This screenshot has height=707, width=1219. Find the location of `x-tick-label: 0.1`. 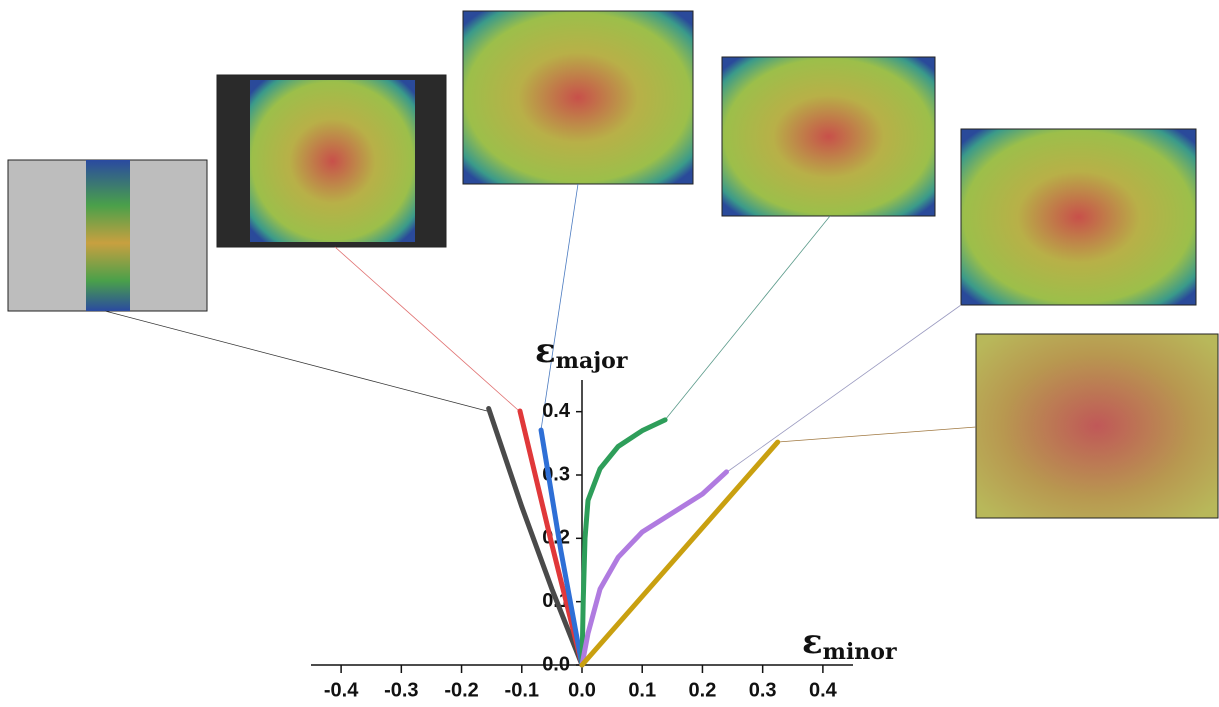

x-tick-label: 0.1 is located at coordinates (642, 690).